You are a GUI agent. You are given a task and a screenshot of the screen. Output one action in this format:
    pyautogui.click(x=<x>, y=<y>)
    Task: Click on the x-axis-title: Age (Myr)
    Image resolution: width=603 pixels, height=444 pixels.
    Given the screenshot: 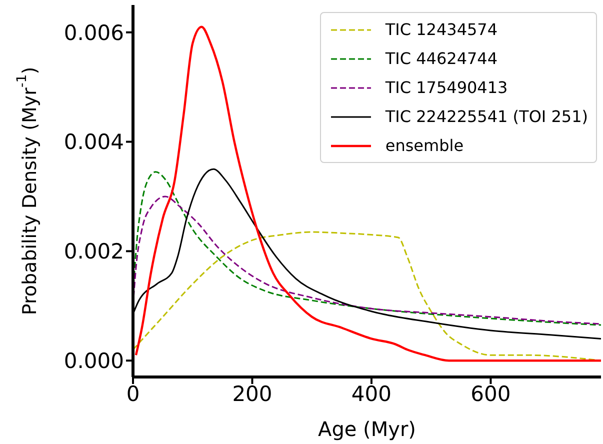 What is the action you would take?
    pyautogui.click(x=367, y=429)
    